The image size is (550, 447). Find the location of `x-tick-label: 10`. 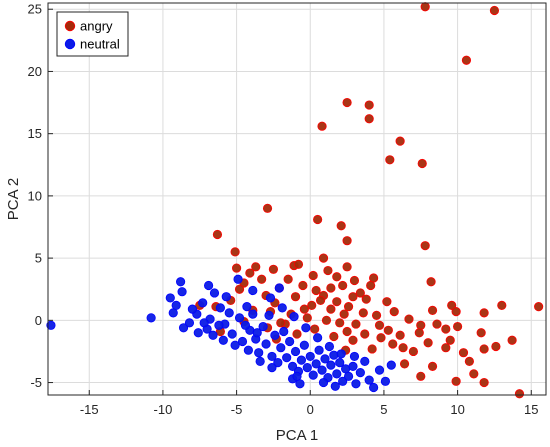

x-tick-label: 10 is located at coordinates (457, 409).